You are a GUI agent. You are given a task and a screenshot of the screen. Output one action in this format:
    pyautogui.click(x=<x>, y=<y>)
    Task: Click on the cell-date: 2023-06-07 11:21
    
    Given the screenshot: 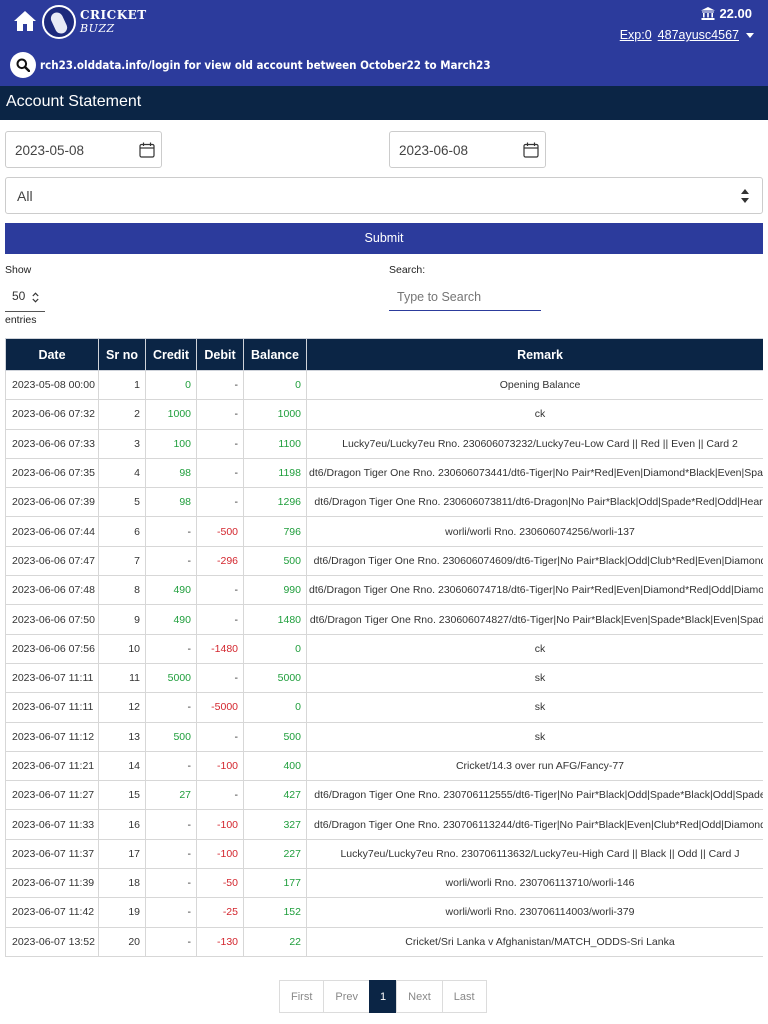 What is the action you would take?
    pyautogui.click(x=52, y=766)
    